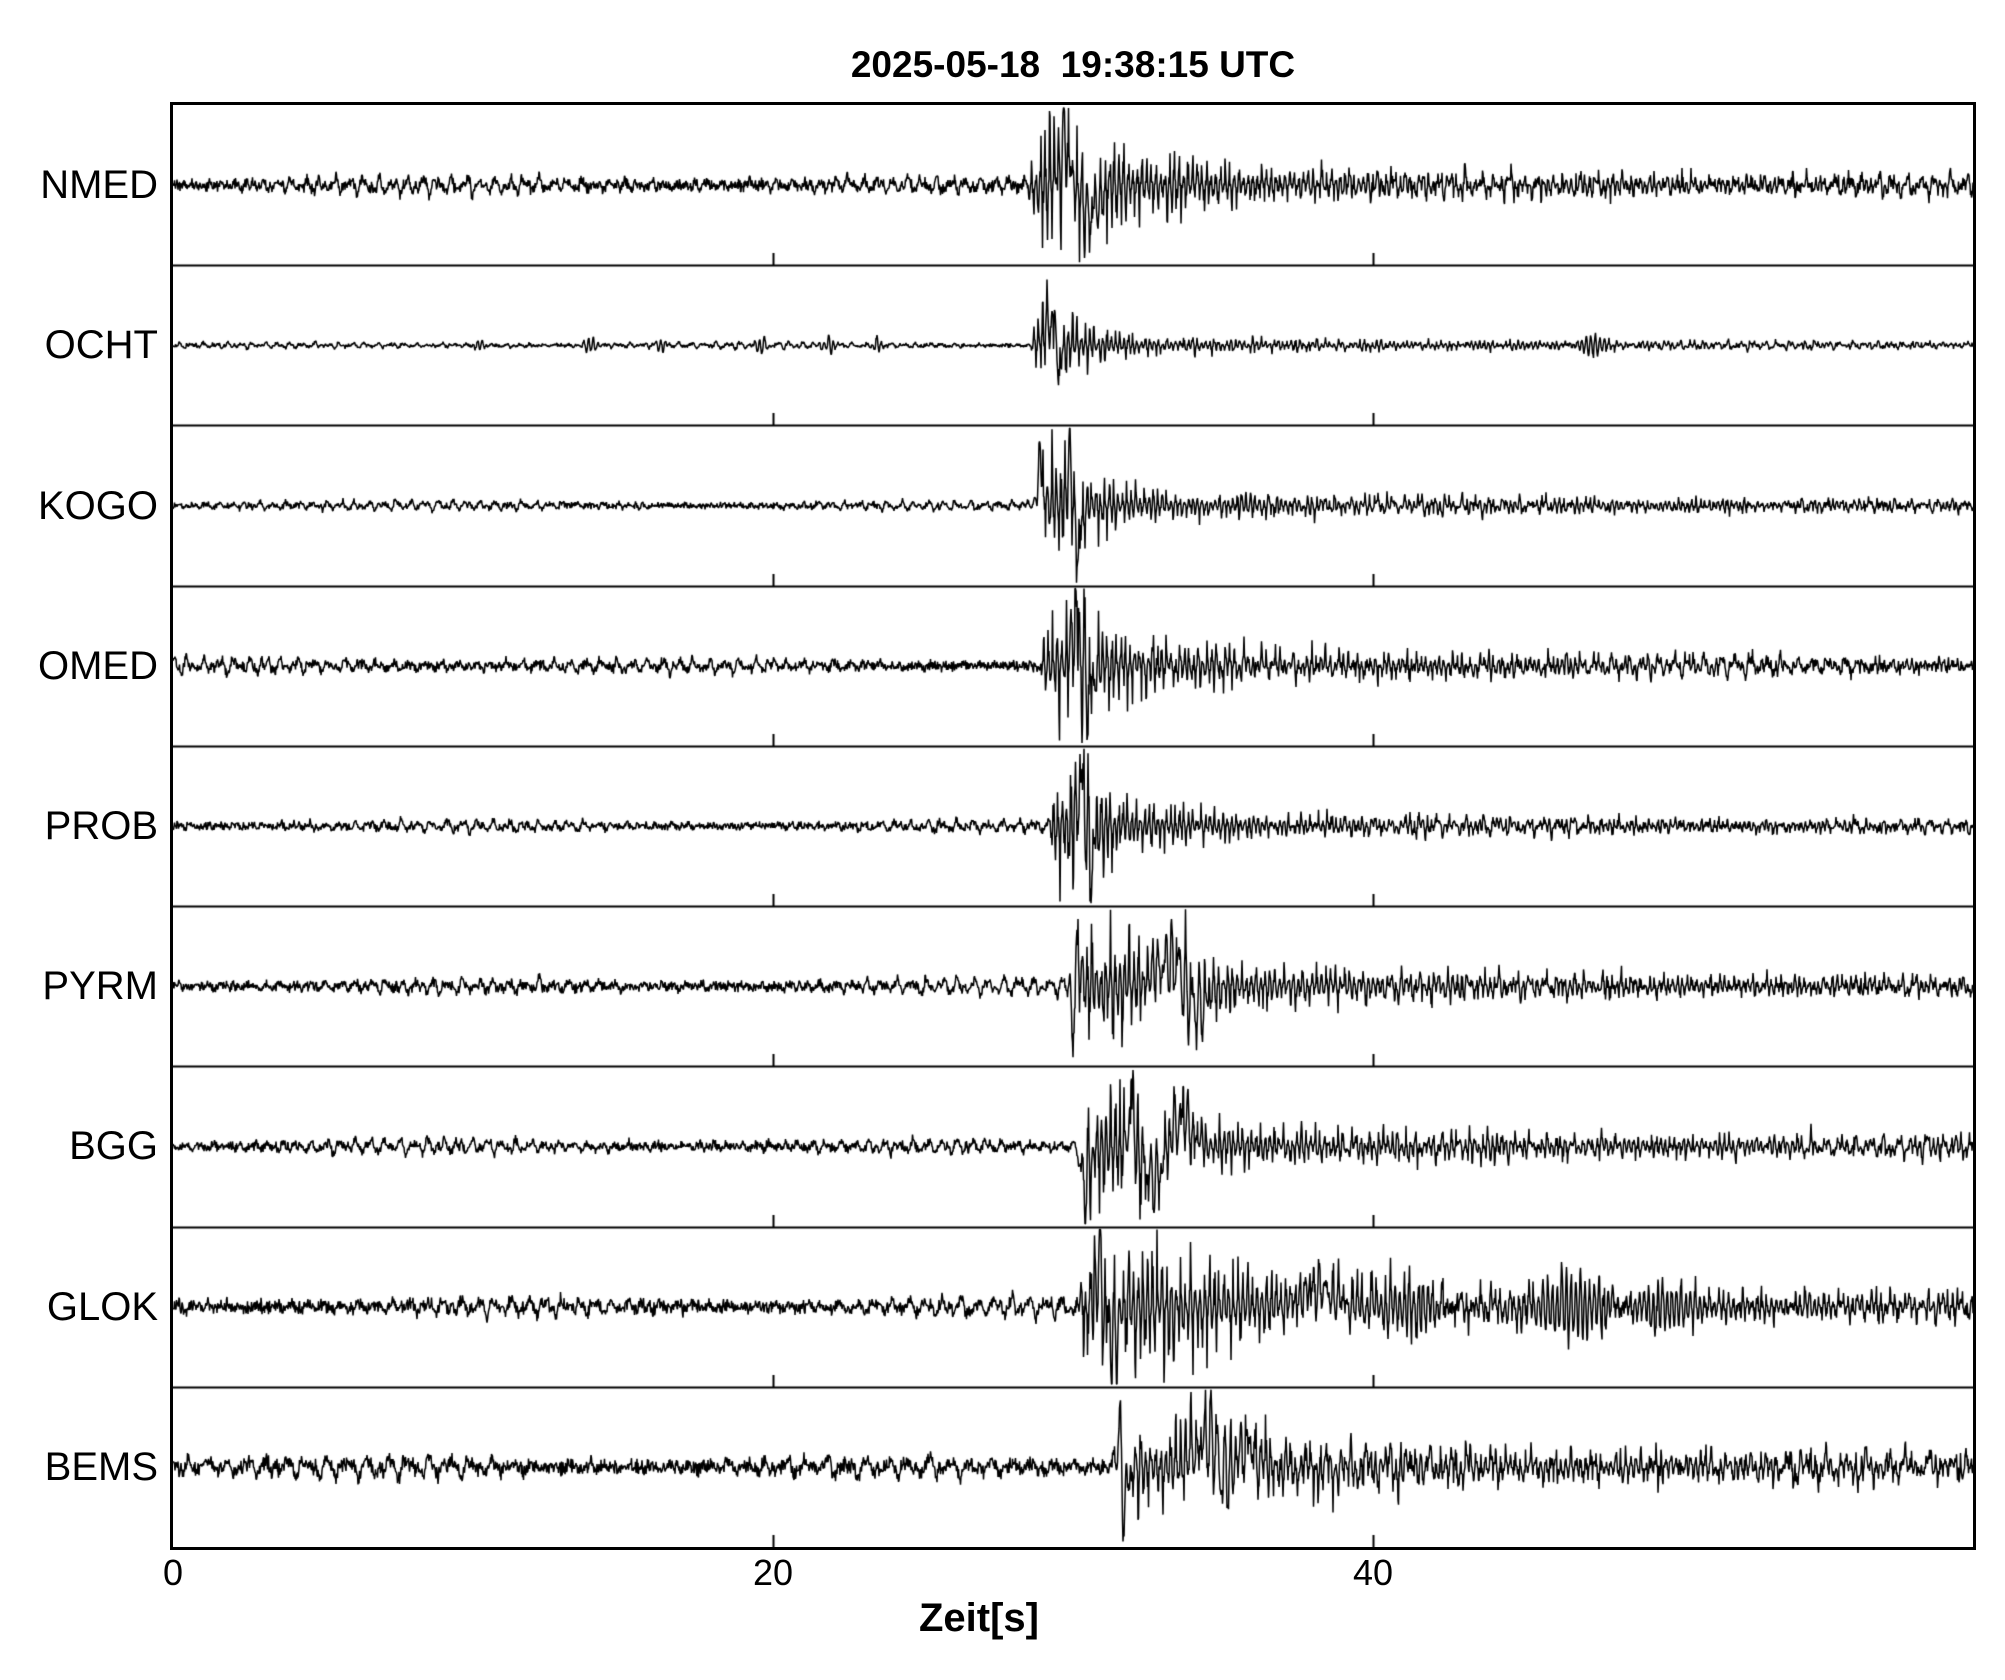 The width and height of the screenshot is (2005, 1680). I want to click on station-label-pyrm: PYRM, so click(100, 986).